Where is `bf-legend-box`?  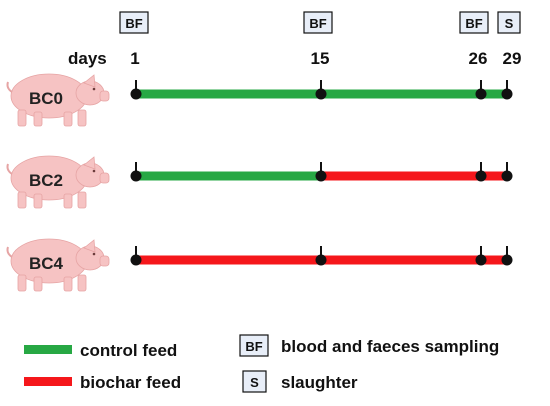 bf-legend-box is located at coordinates (254, 345).